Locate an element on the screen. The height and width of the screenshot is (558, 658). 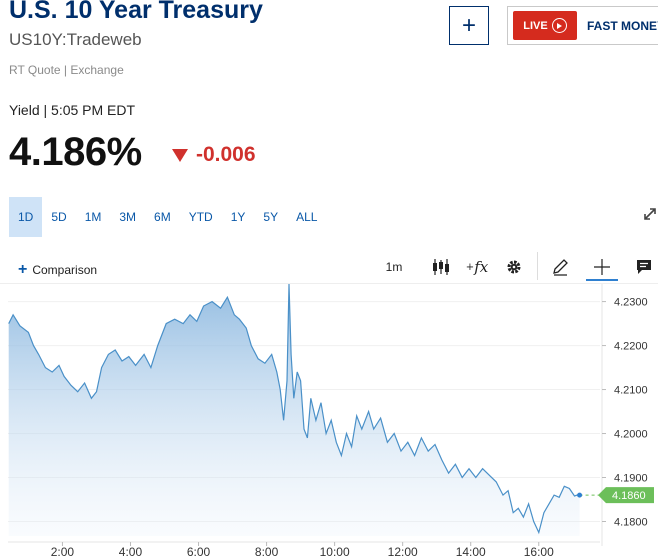
plus-icon: + is located at coordinates (23, 269).